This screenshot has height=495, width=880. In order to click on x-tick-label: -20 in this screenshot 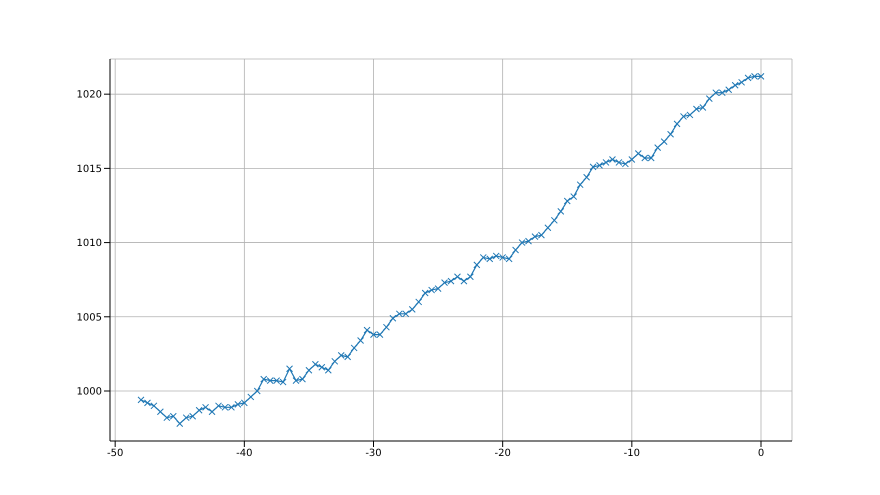, I will do `click(502, 454)`.